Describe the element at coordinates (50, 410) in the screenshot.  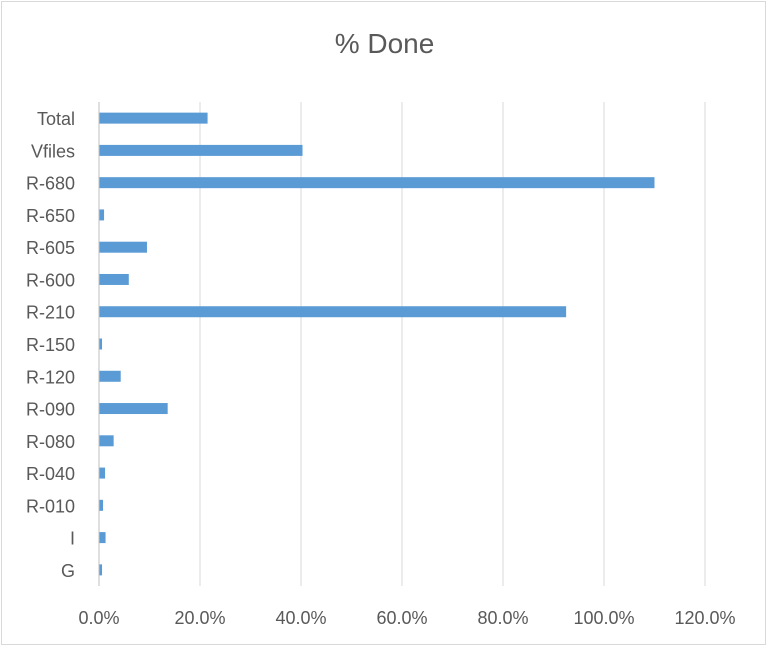
I see `category-label: R-090` at that location.